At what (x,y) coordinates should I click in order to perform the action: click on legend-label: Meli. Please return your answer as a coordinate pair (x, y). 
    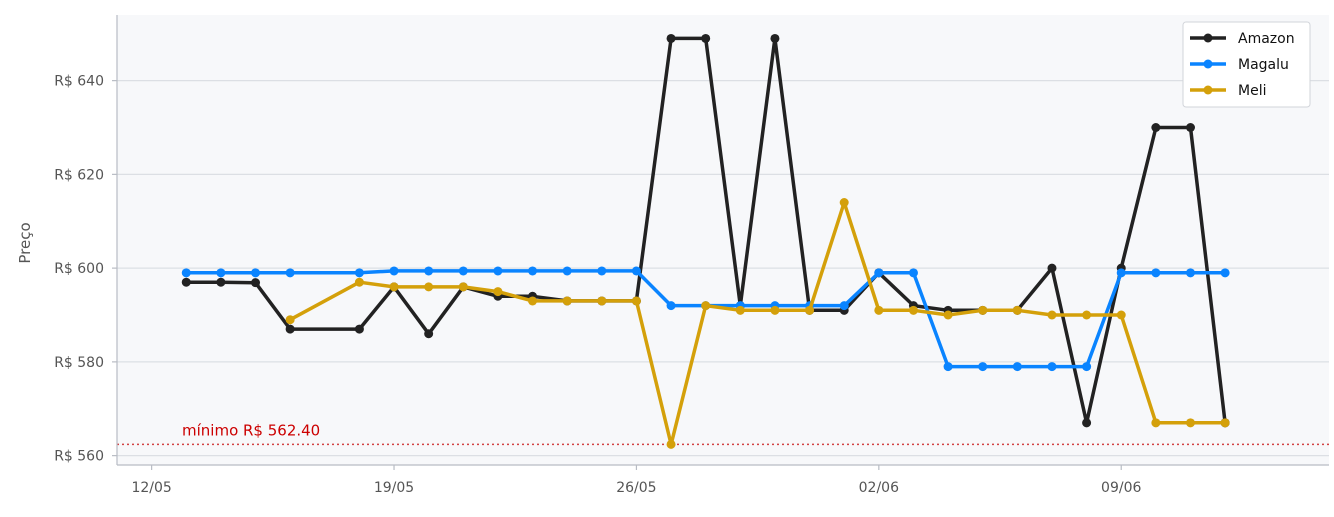
    Looking at the image, I should click on (1252, 91).